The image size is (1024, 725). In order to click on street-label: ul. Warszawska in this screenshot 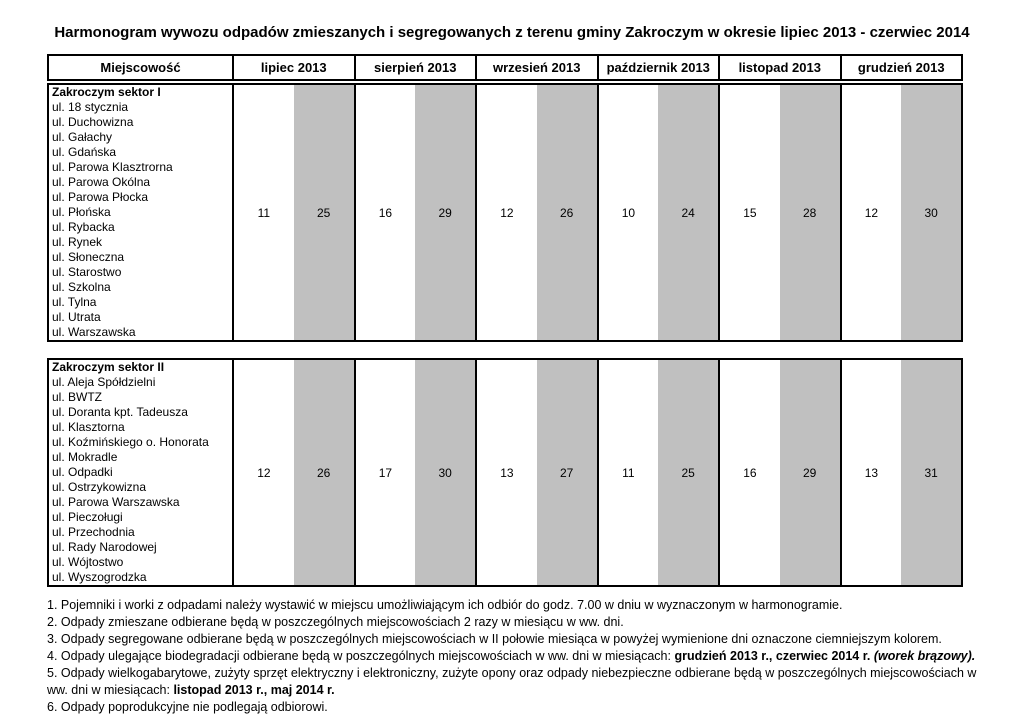, I will do `click(94, 332)`.